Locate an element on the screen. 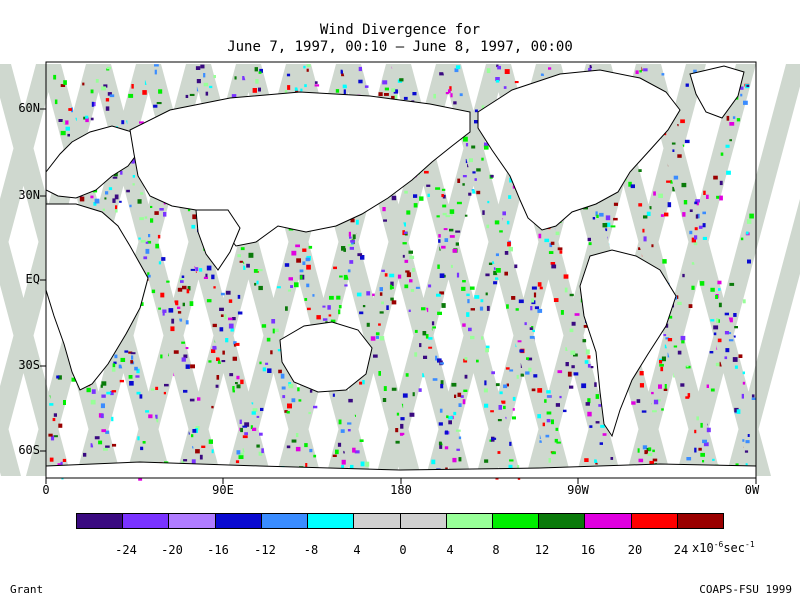 The image size is (800, 600). colorbar-tick-label: -12 is located at coordinates (265, 550).